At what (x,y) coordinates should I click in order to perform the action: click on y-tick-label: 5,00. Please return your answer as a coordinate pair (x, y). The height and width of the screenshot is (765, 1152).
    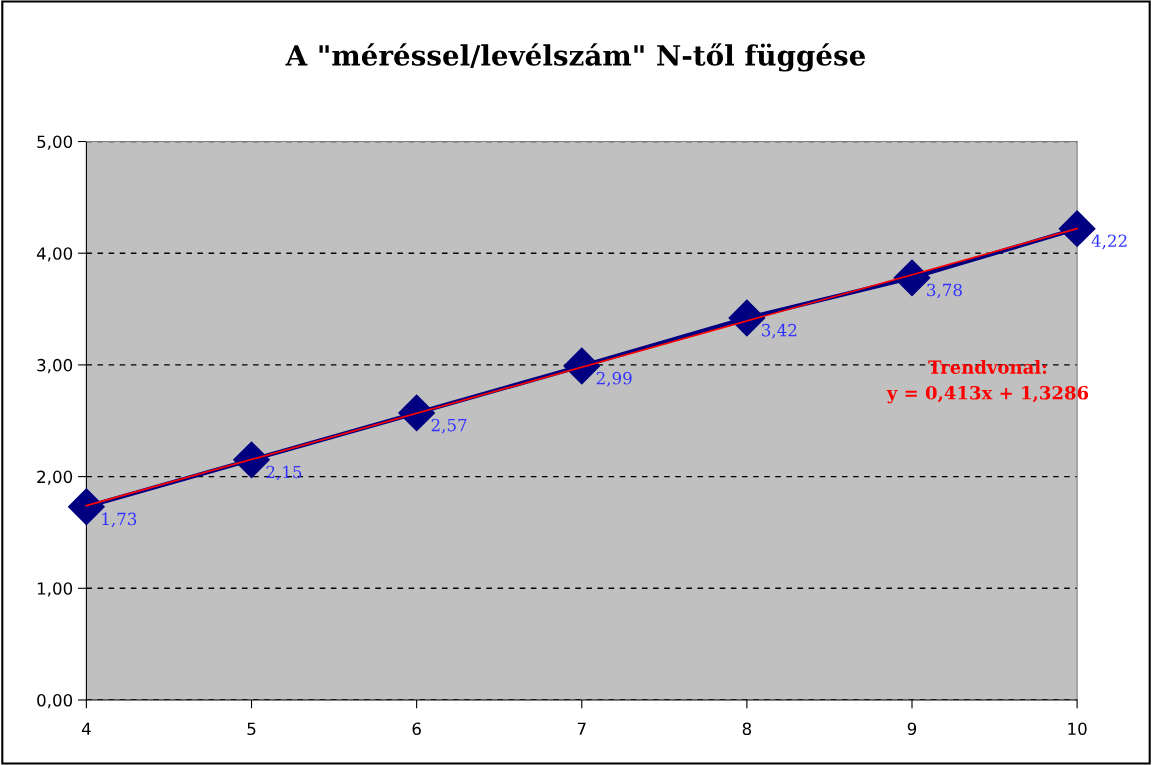
    Looking at the image, I should click on (55, 142).